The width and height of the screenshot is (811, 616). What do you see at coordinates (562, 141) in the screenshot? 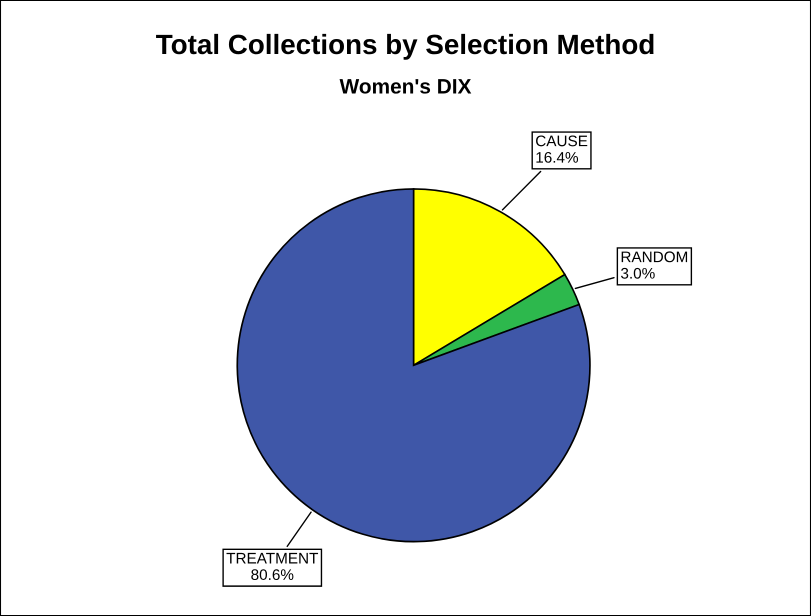
I see `slice-label: CAUSE` at bounding box center [562, 141].